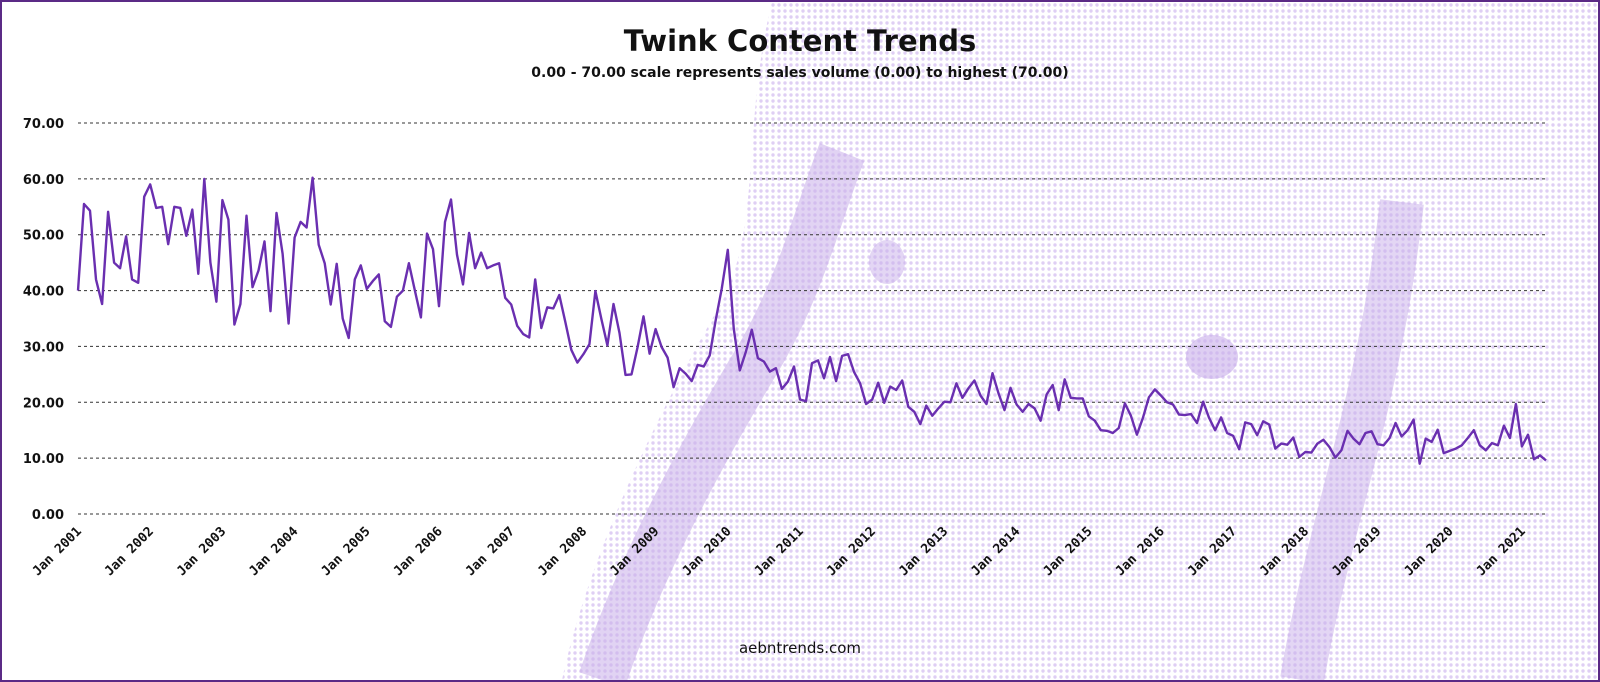 The width and height of the screenshot is (1600, 682). Describe the element at coordinates (995, 551) in the screenshot. I see `x-tick-label: Jan 2014` at that location.